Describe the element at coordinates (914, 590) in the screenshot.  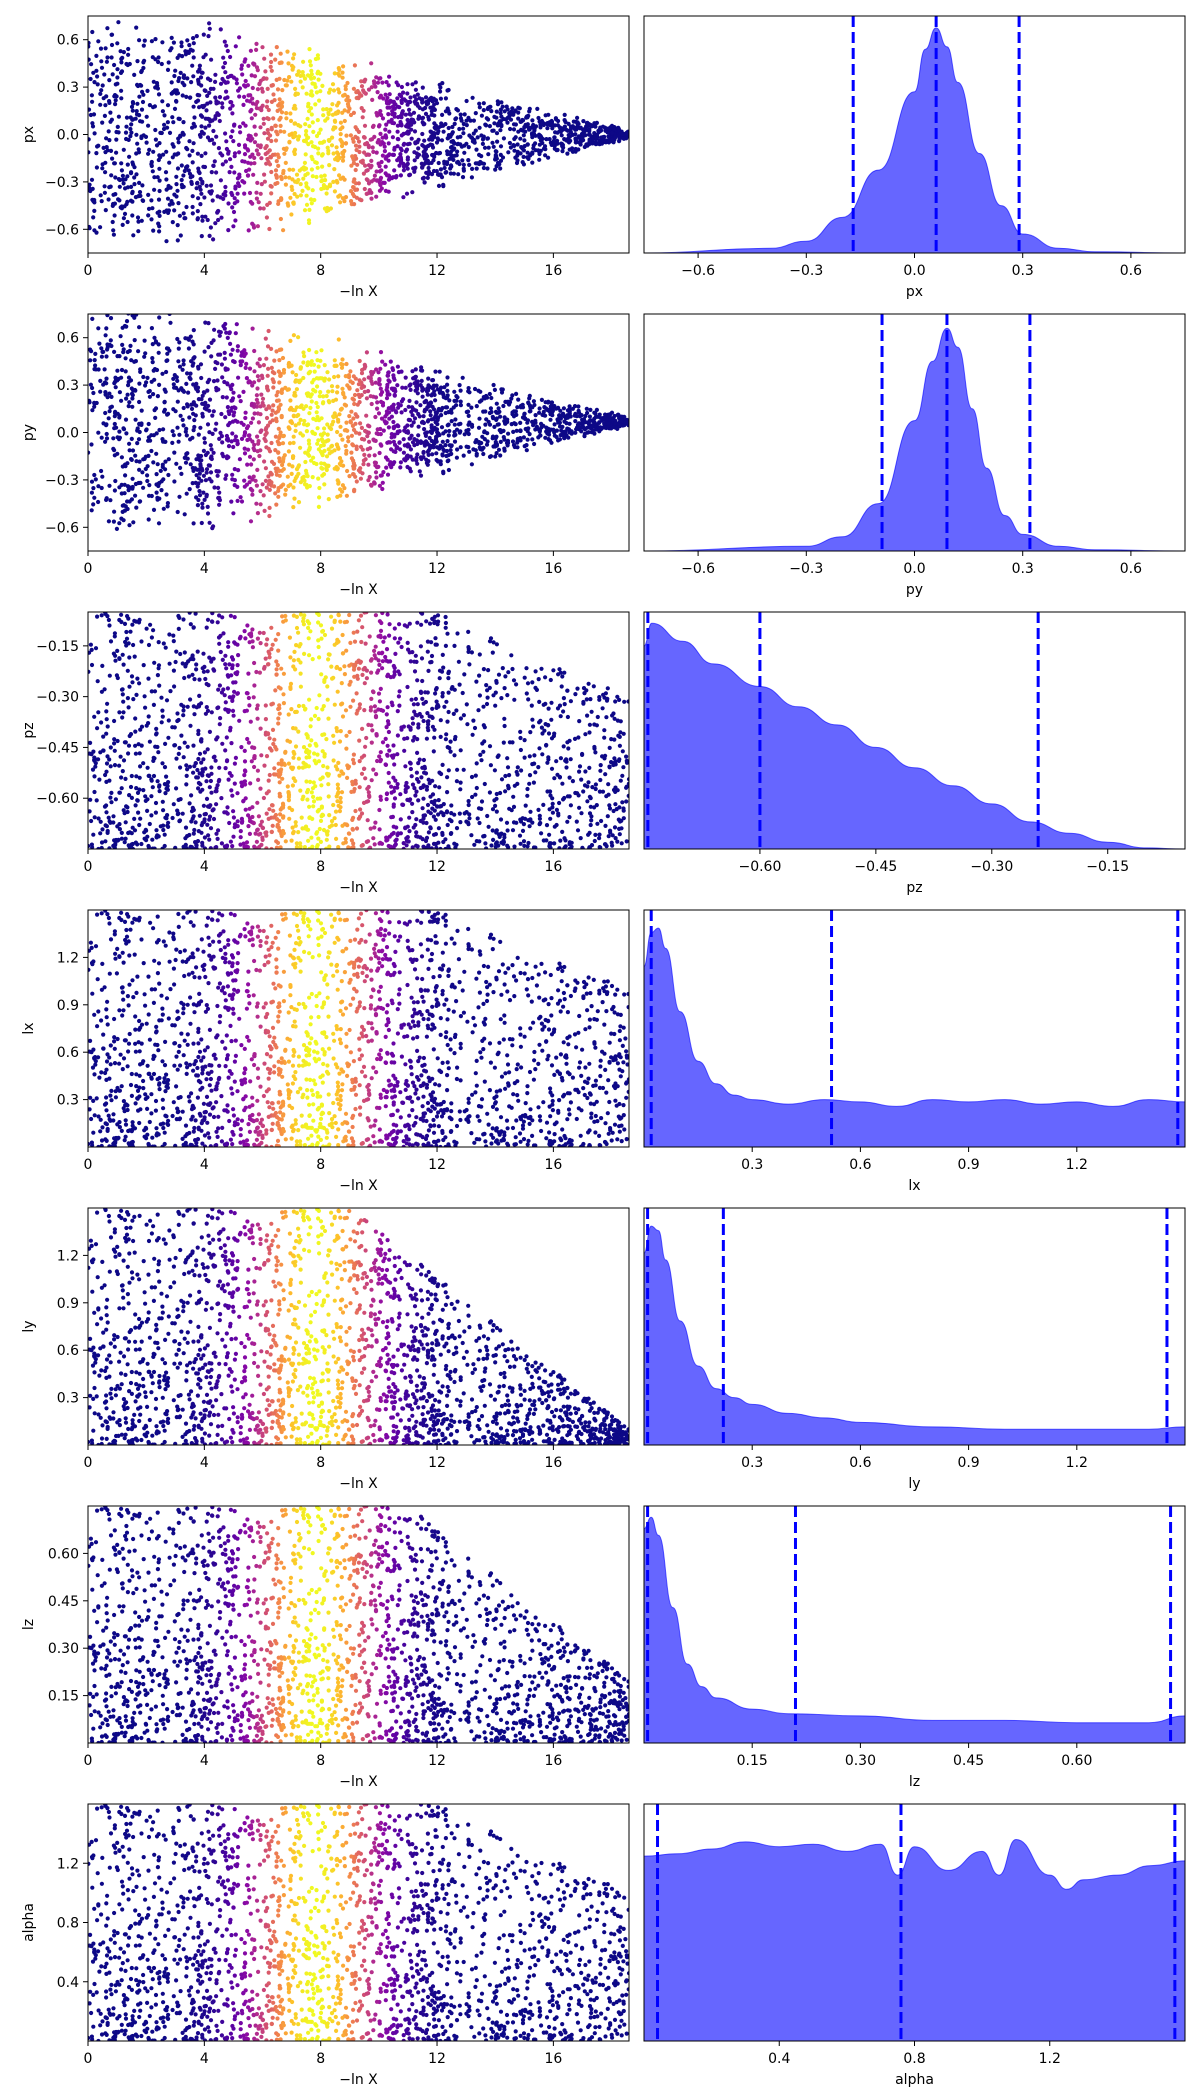
I see `x-axis-label: py` at that location.